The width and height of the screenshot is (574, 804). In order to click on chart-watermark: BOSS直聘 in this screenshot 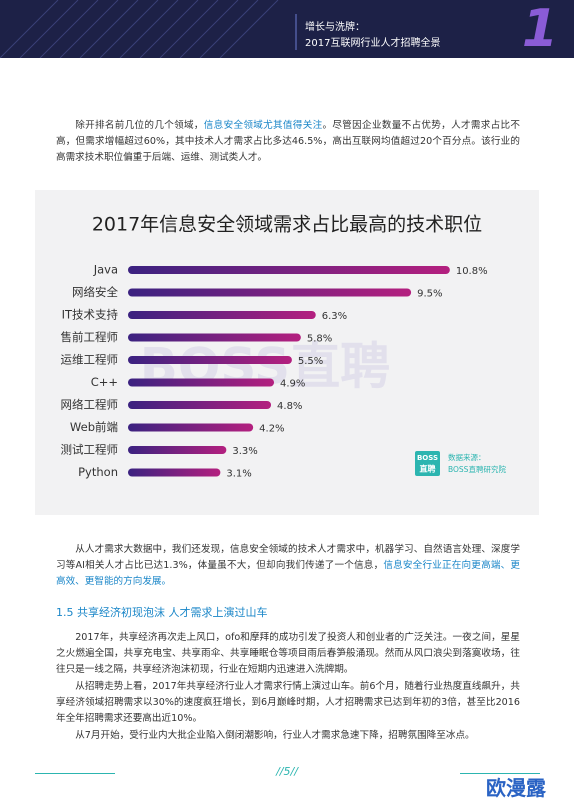, I will do `click(265, 367)`.